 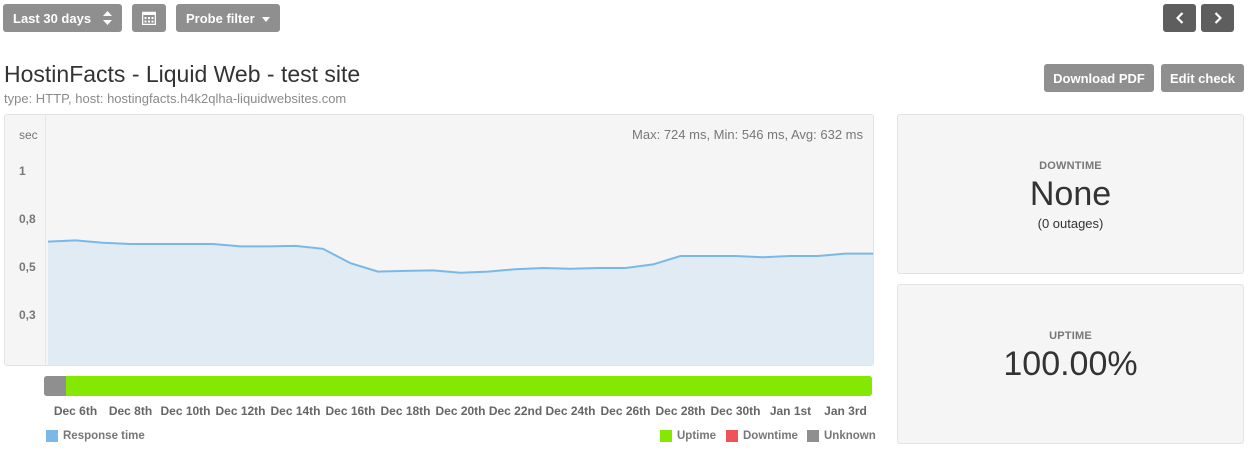 What do you see at coordinates (27, 315) in the screenshot?
I see `y-tick-label: 0,3` at bounding box center [27, 315].